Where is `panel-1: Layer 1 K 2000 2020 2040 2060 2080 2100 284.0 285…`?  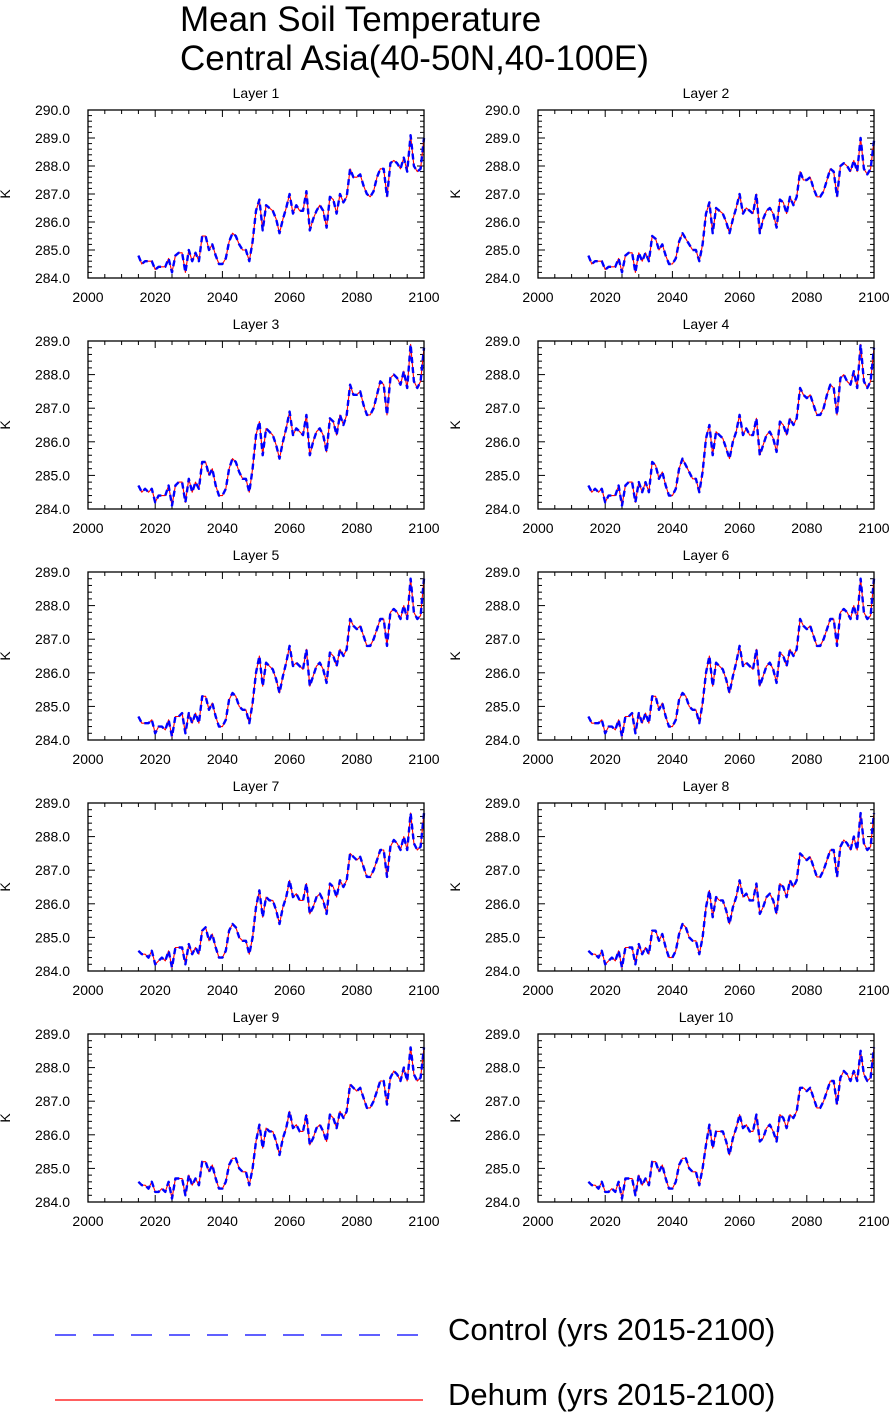
panel-1: Layer 1 K 2000 2020 2040 2060 2080 2100 284.0 285… is located at coordinates (220, 195).